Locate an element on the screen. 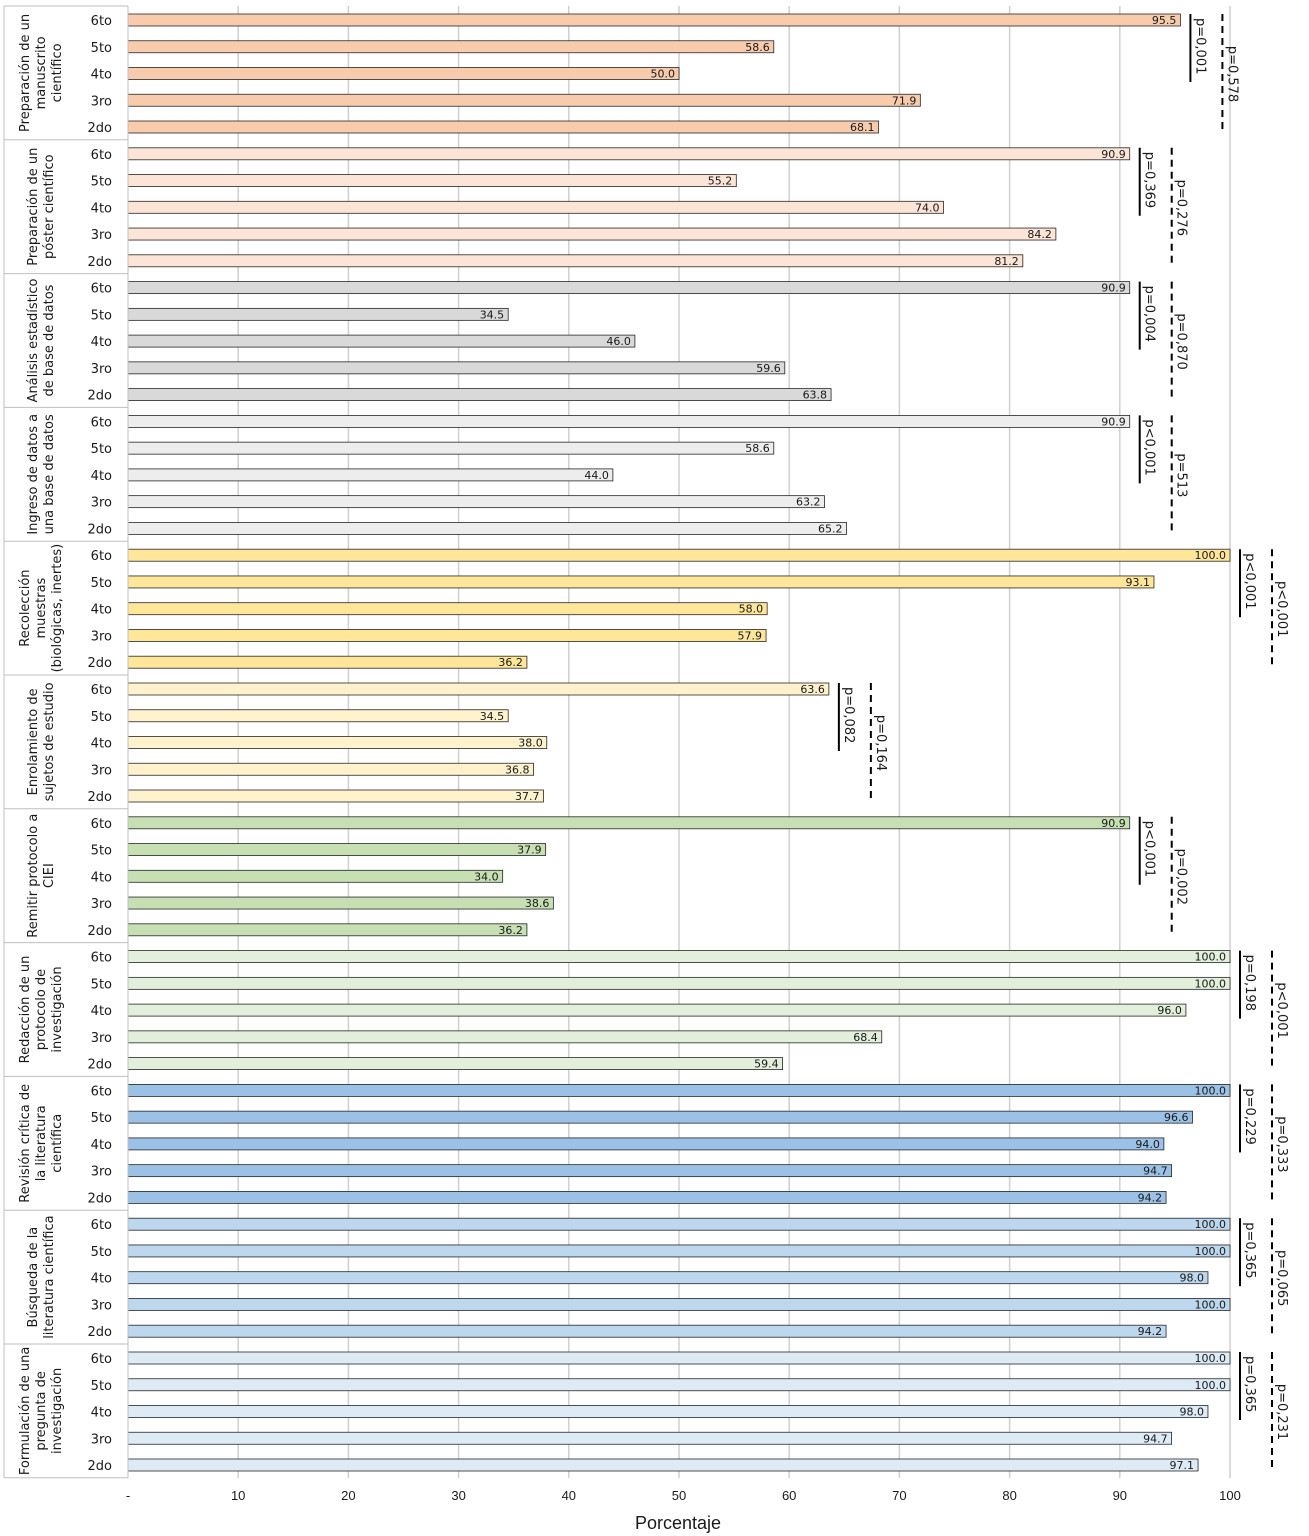 The width and height of the screenshot is (1309, 1536). bar-value-label: 36.8 is located at coordinates (517, 769).